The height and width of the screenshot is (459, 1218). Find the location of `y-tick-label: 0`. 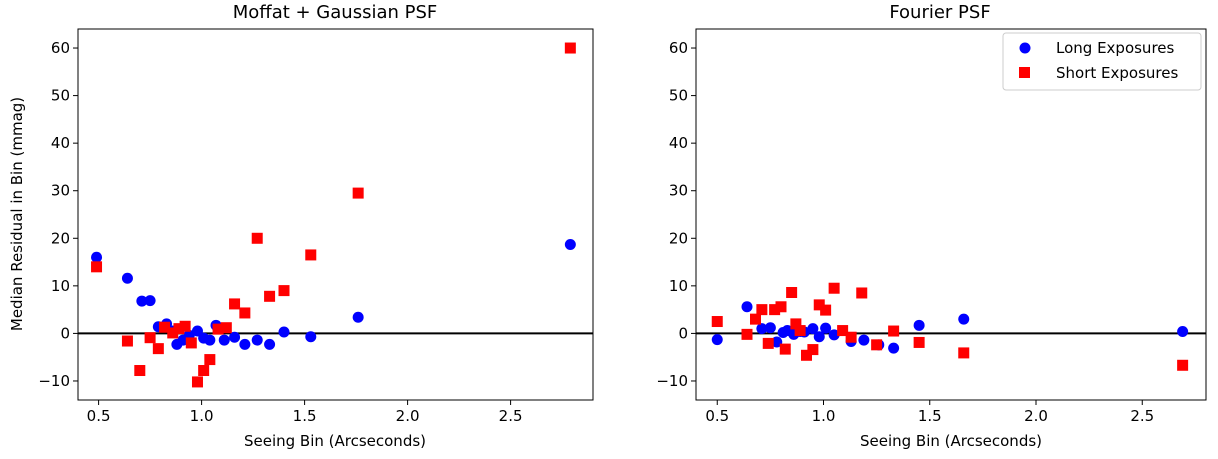

y-tick-label: 0 is located at coordinates (683, 333).